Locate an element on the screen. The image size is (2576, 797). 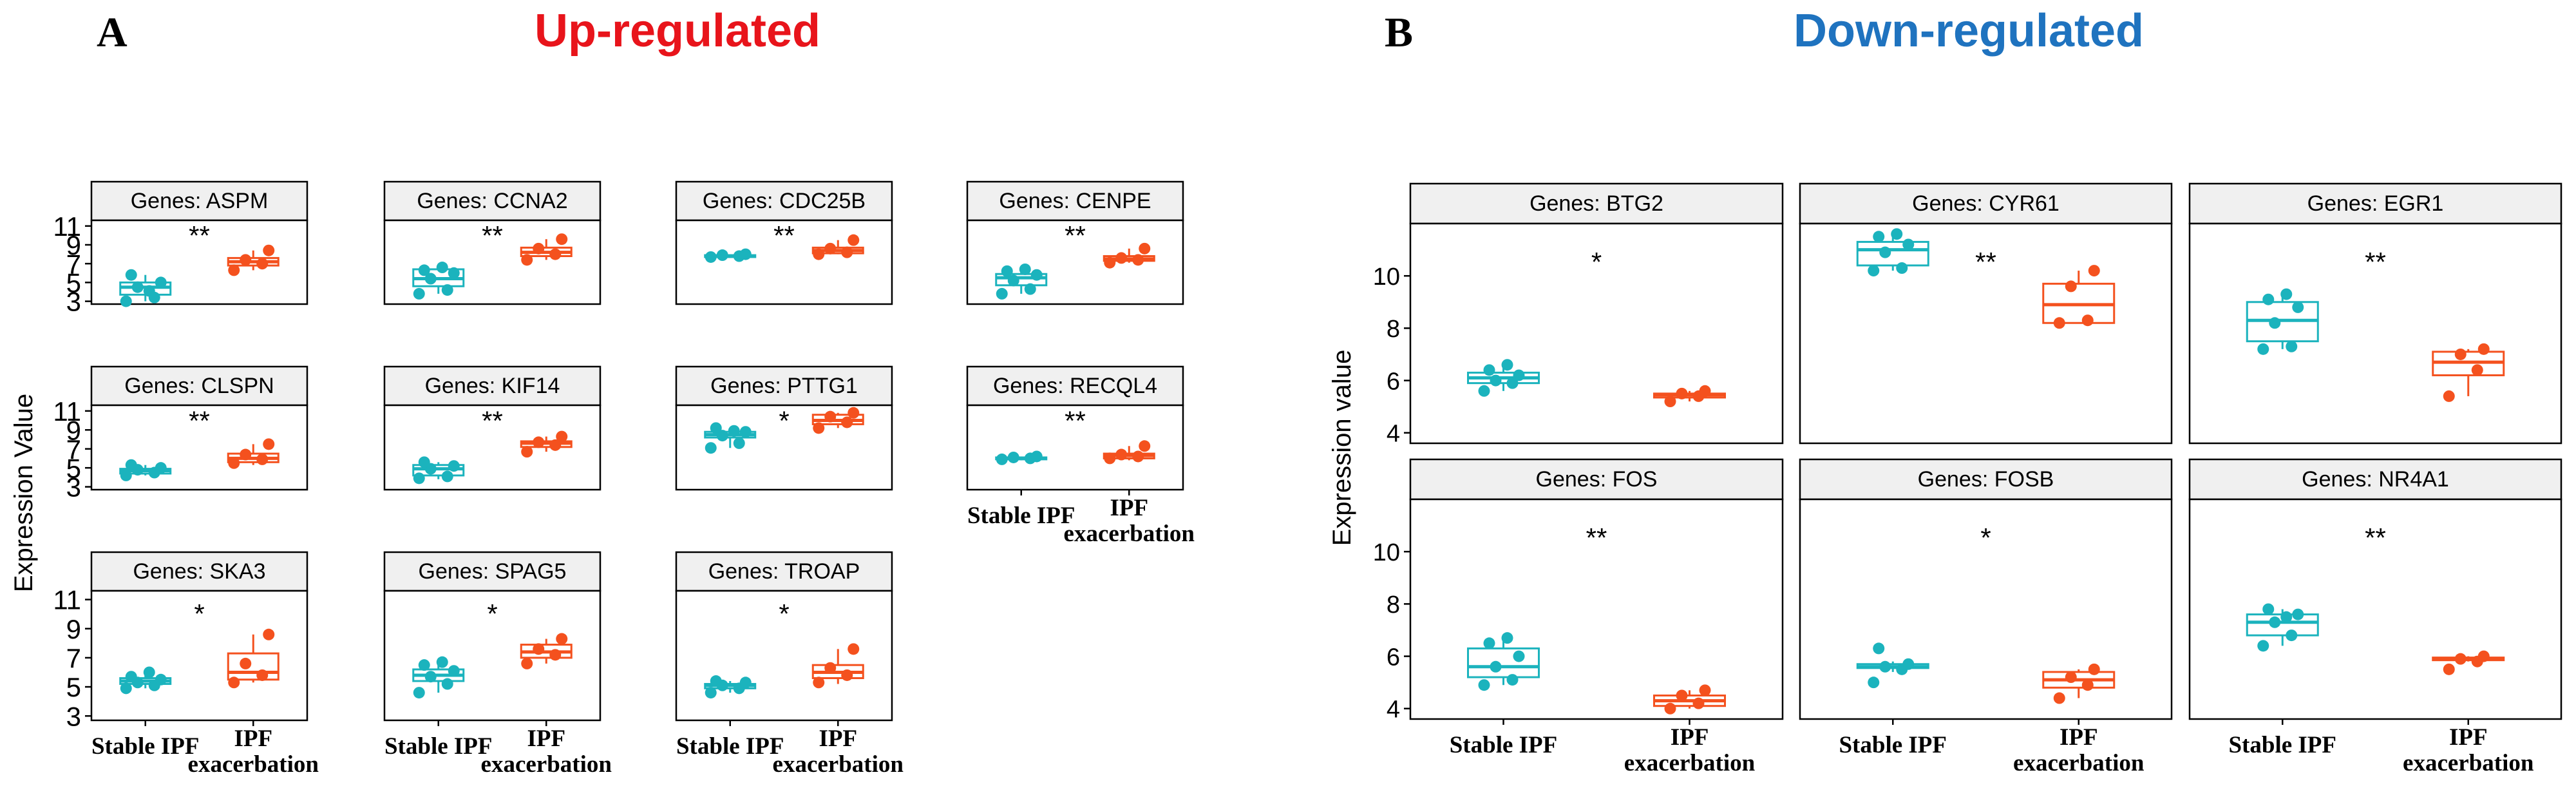
facet-kif14: Genes: KIF14 ** is located at coordinates (492, 428).